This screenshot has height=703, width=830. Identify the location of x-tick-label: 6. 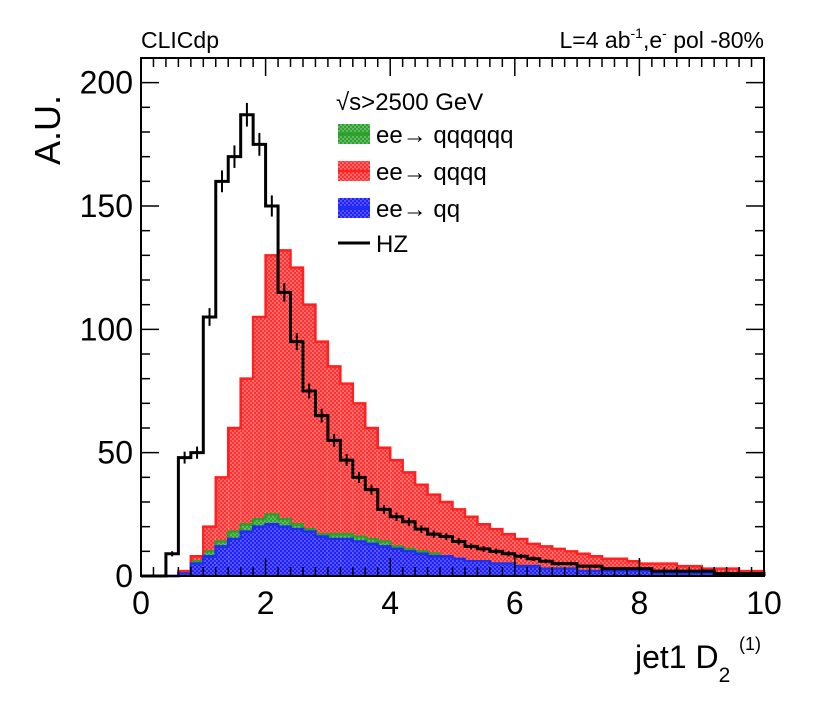
(515, 603).